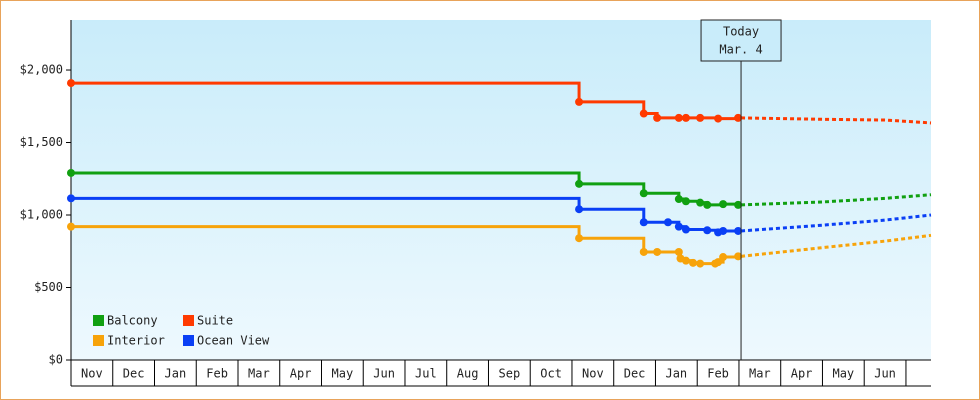  What do you see at coordinates (741, 32) in the screenshot?
I see `today-label: Today` at bounding box center [741, 32].